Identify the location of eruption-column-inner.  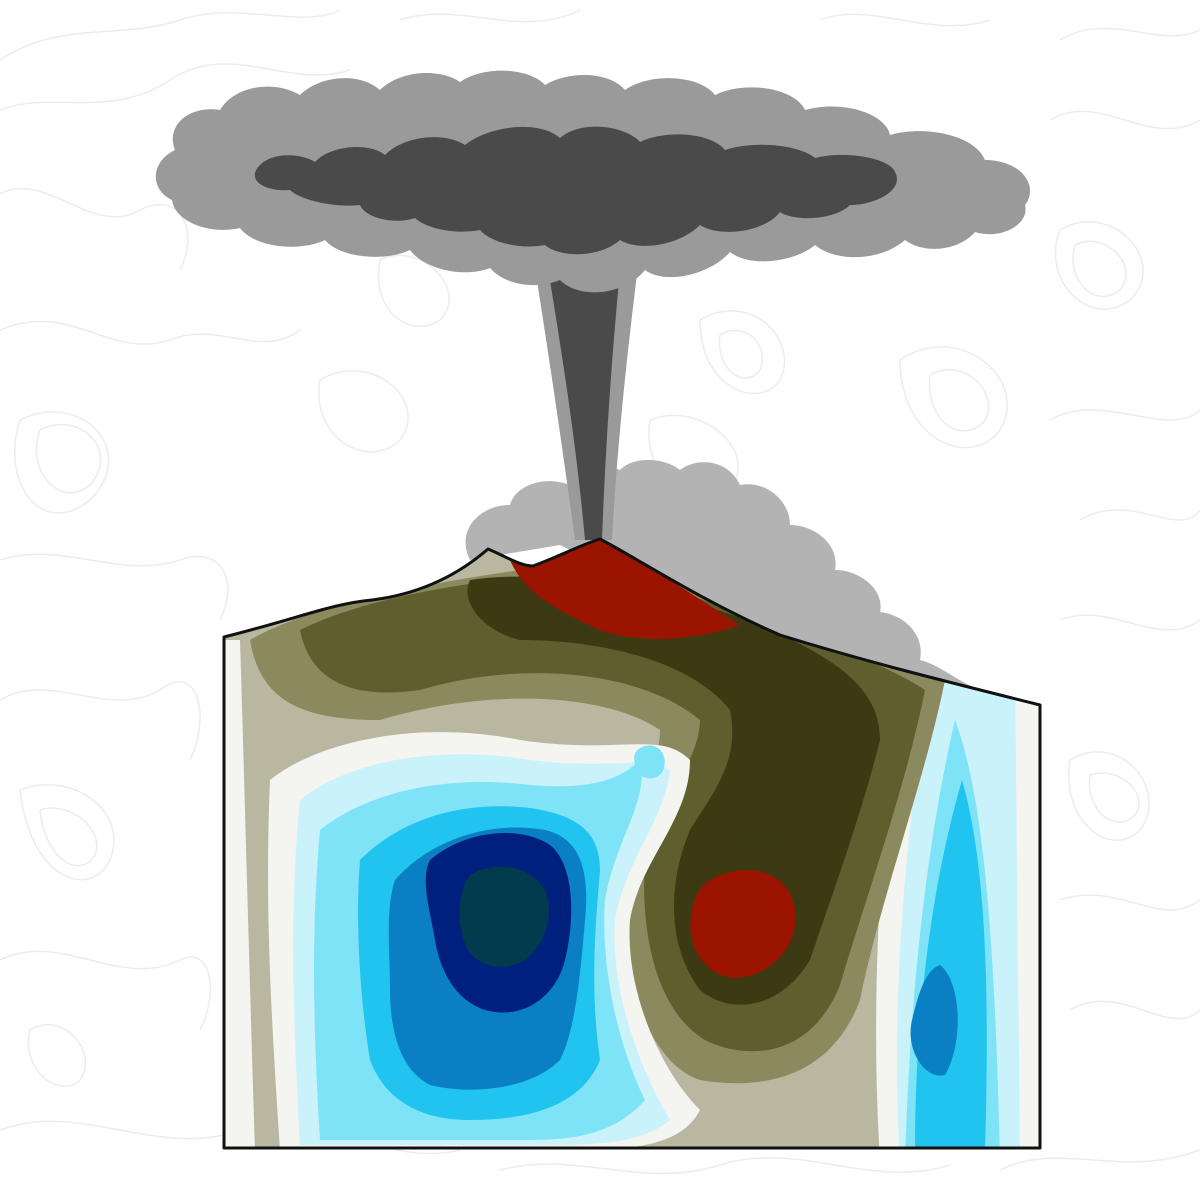
(583, 395).